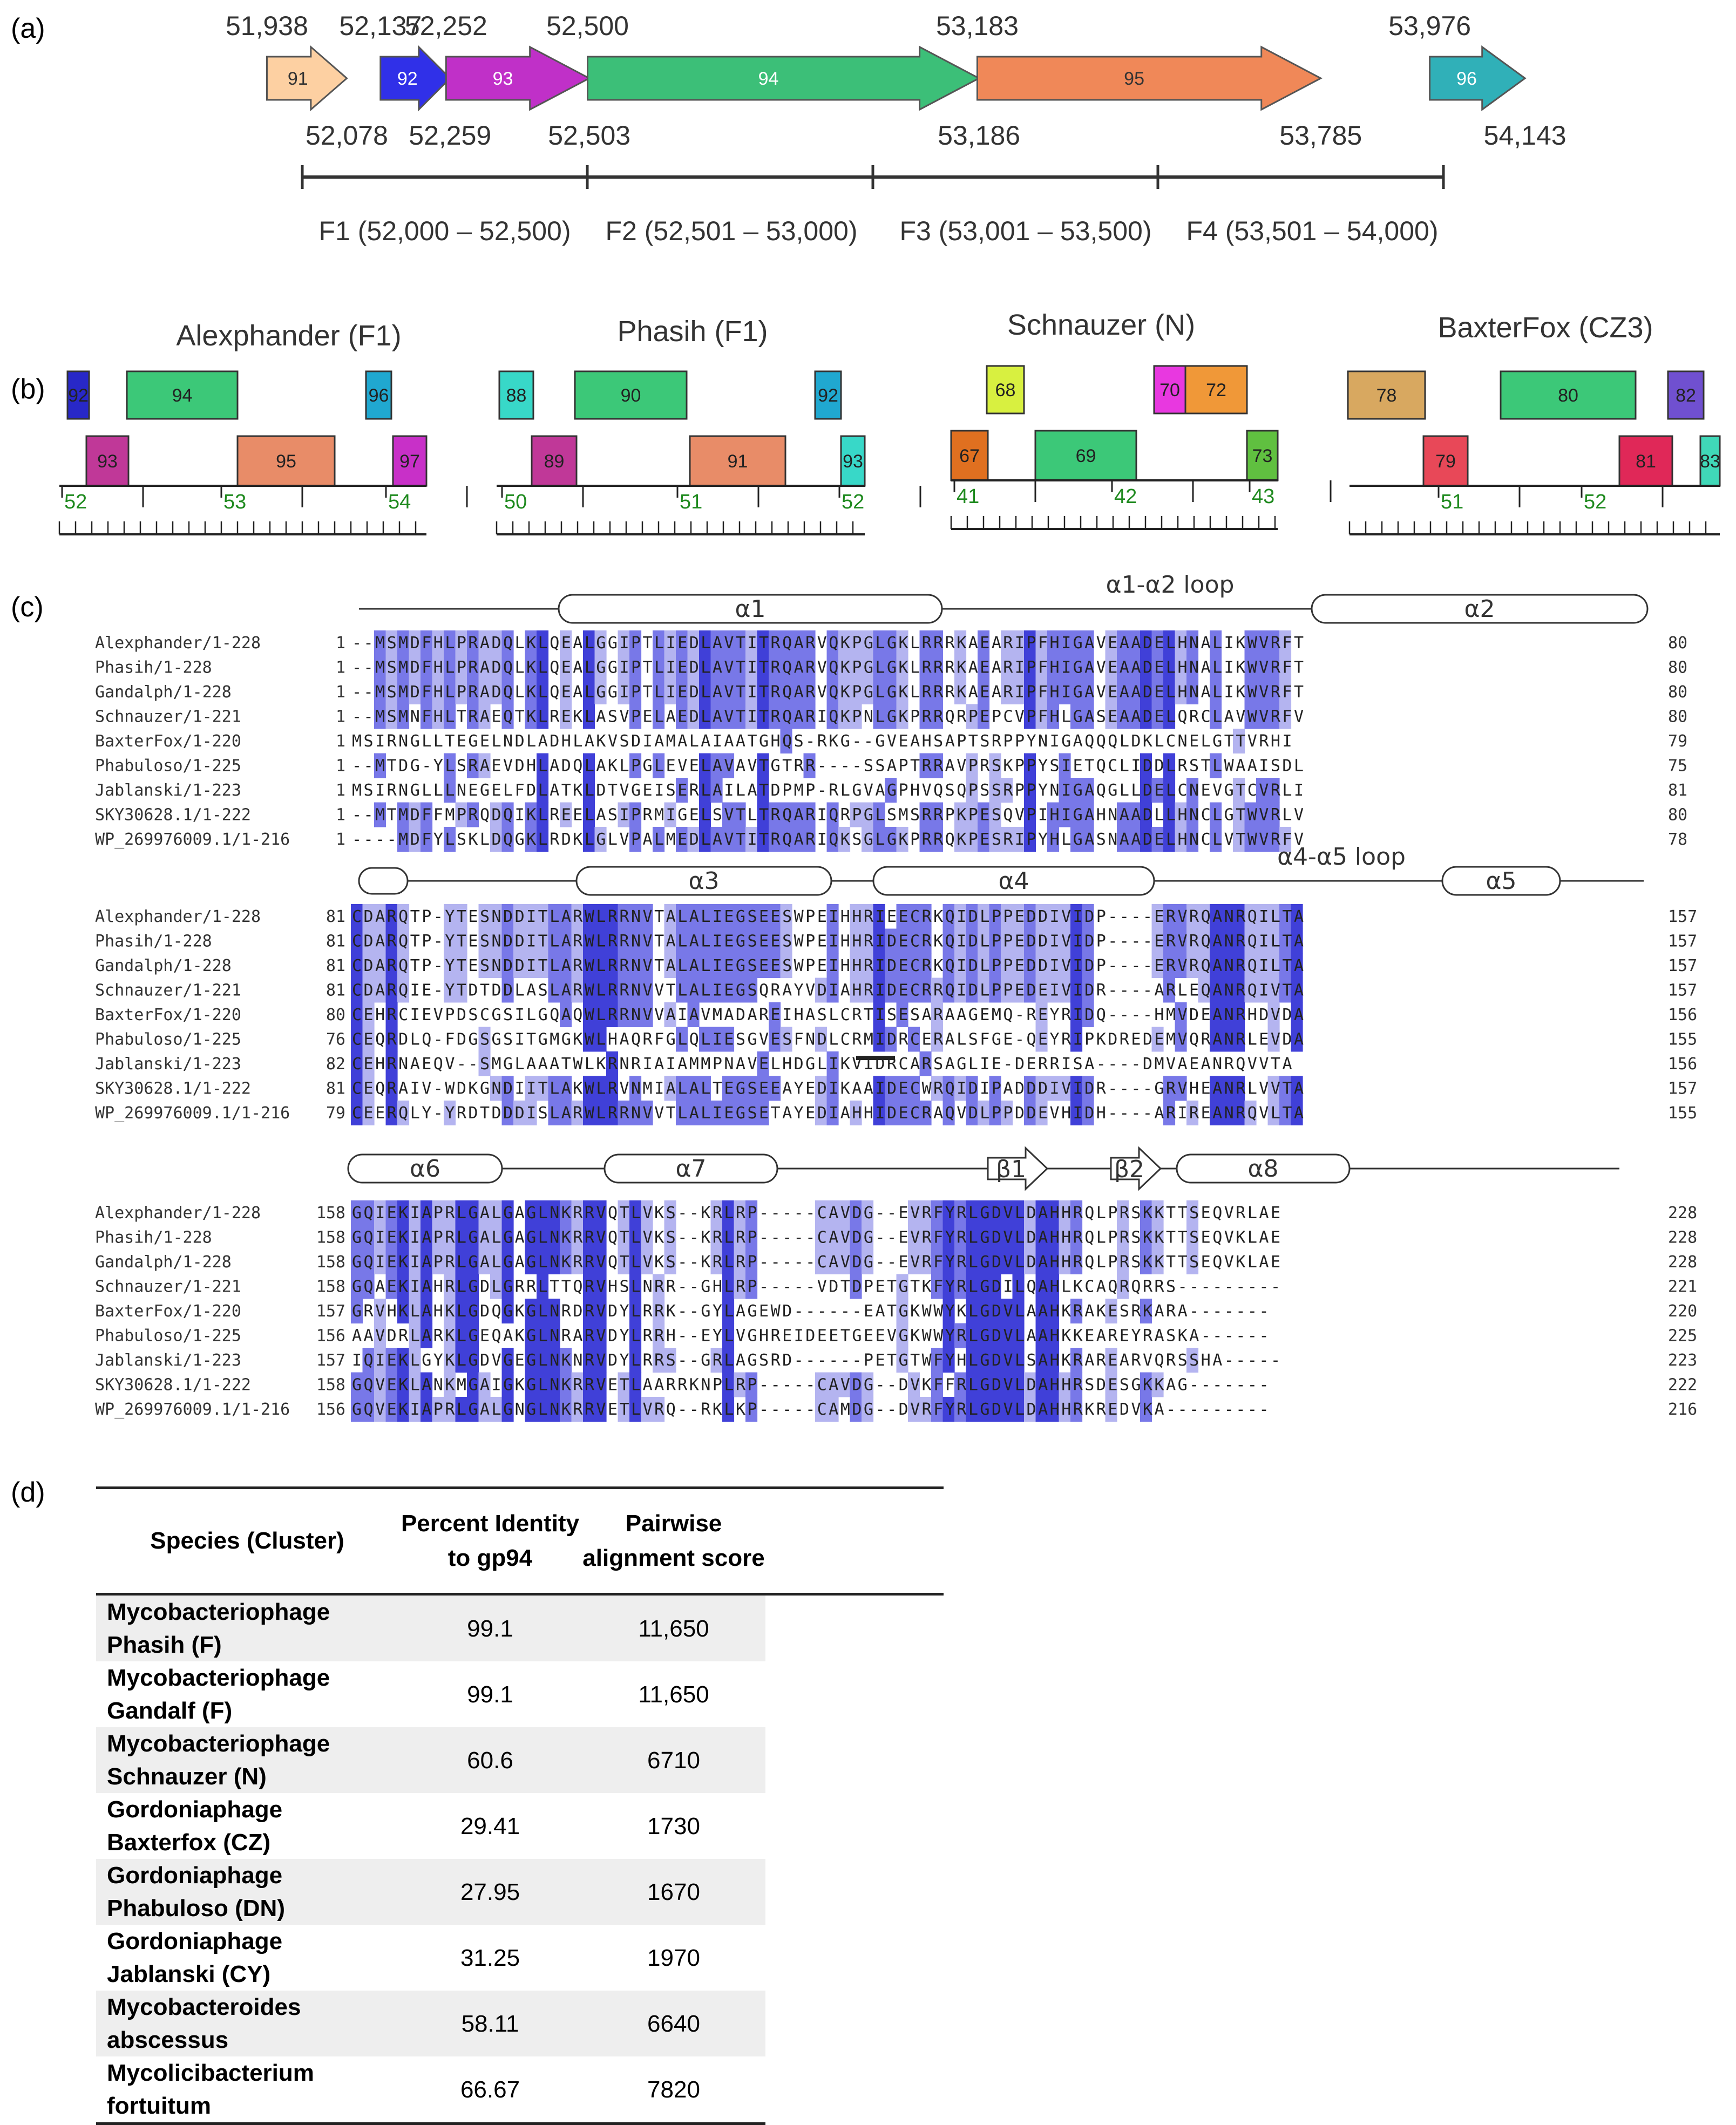 This screenshot has height=2125, width=1736. What do you see at coordinates (331, 1337) in the screenshot?
I see `sequence-start: 156` at bounding box center [331, 1337].